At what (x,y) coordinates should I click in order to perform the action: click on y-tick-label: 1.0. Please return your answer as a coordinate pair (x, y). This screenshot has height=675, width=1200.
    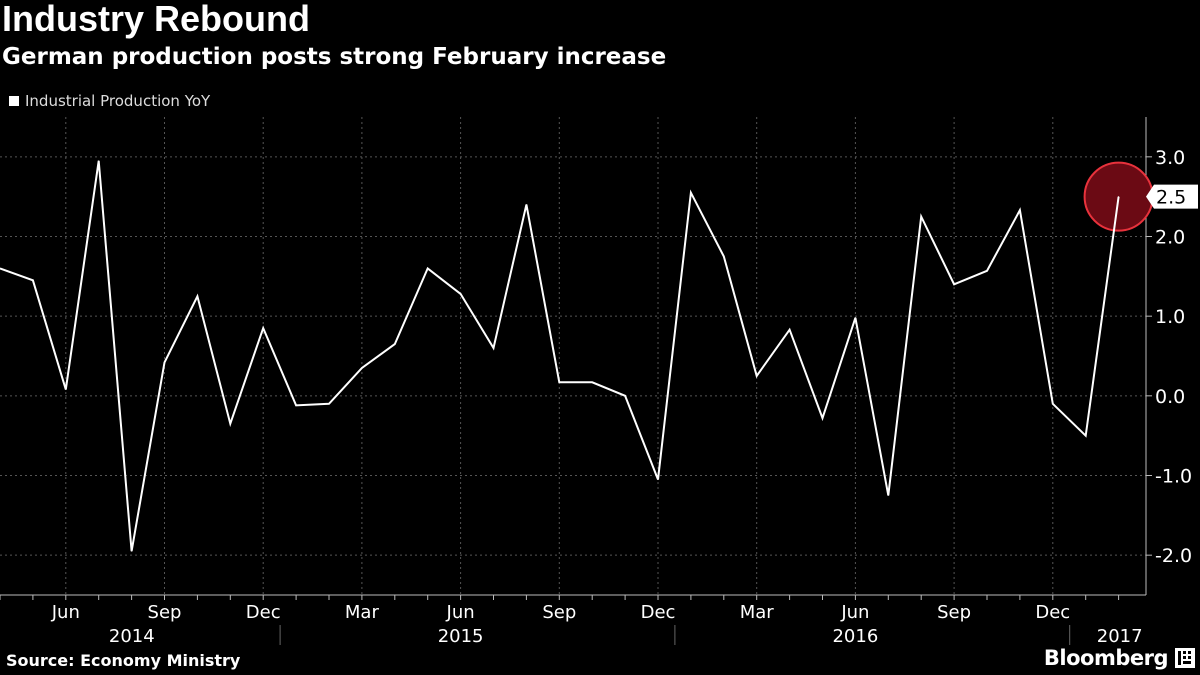
    Looking at the image, I should click on (1170, 317).